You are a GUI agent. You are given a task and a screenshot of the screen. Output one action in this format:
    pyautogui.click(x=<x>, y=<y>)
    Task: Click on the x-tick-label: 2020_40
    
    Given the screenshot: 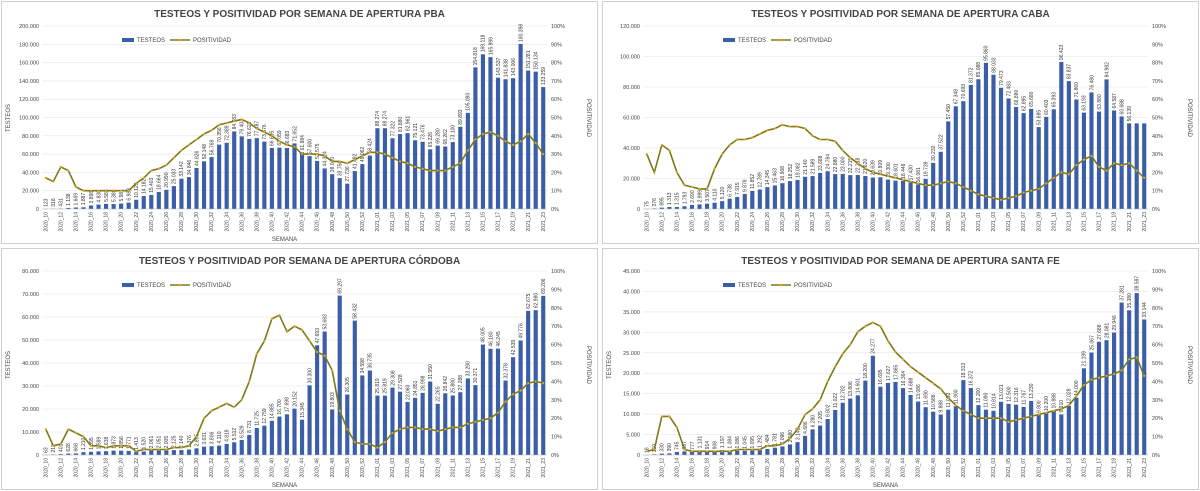 What is the action you would take?
    pyautogui.click(x=272, y=468)
    